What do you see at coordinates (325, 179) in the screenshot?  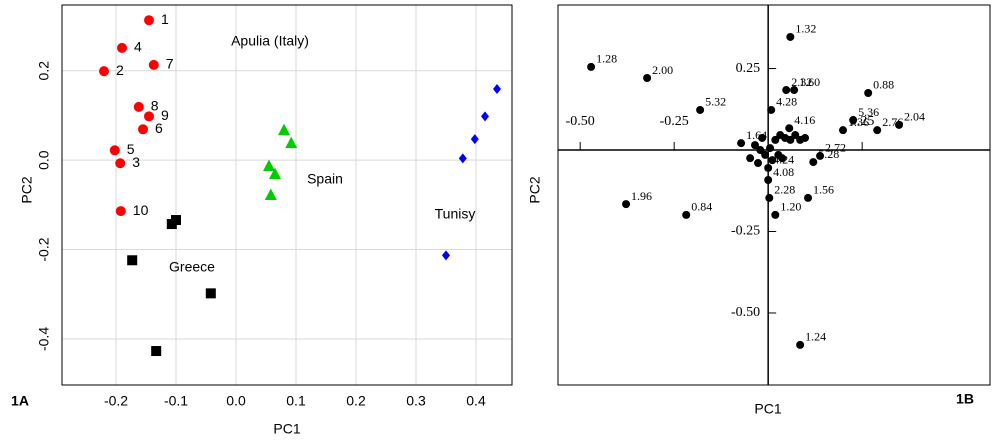 I see `group-label: Spain` at bounding box center [325, 179].